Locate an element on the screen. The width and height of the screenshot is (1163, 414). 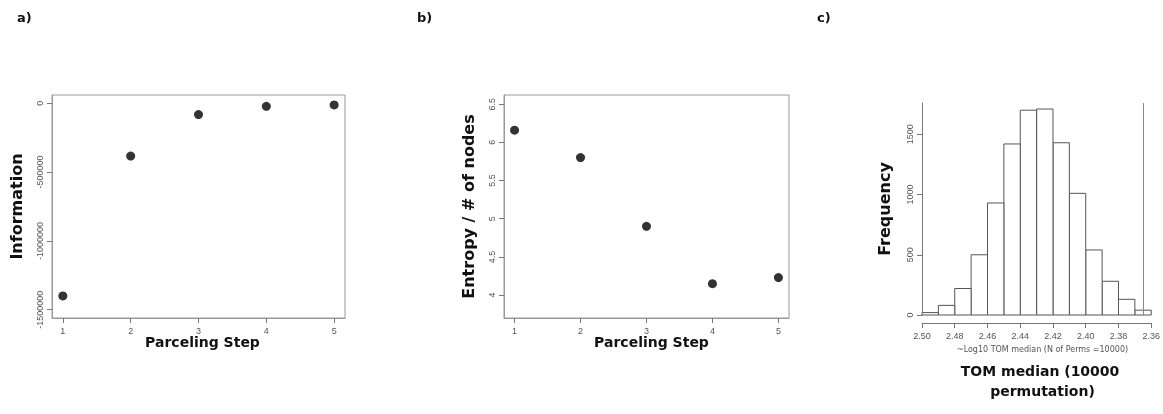
x-tick-label: 2.42 is located at coordinates (1053, 335).